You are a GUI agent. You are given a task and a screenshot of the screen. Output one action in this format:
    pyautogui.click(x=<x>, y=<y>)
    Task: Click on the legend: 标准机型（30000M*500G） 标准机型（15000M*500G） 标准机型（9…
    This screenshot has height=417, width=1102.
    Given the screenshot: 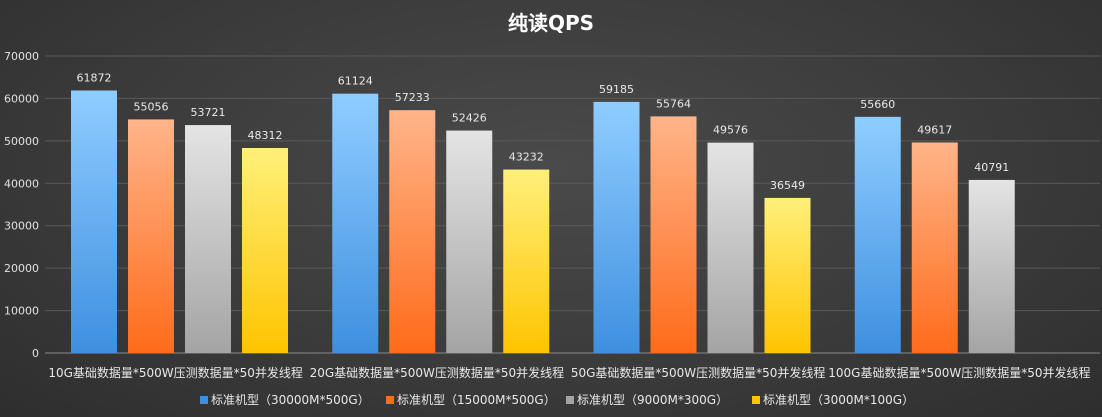 What is the action you would take?
    pyautogui.click(x=557, y=400)
    